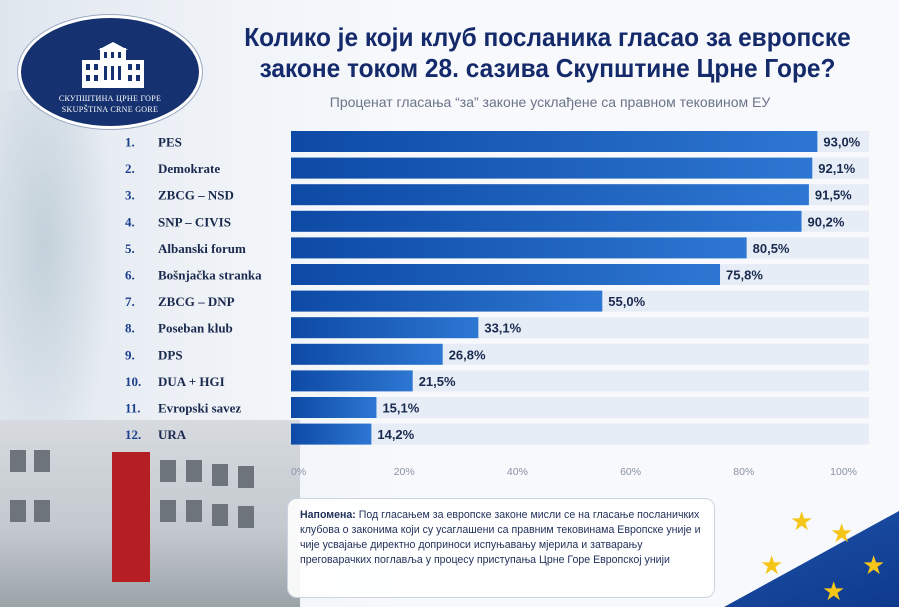  I want to click on parliament-logo: СКУПШТИНА ЦРНЕ ГОРЕ SKUPŠTINA CRNE GORE, so click(110, 72).